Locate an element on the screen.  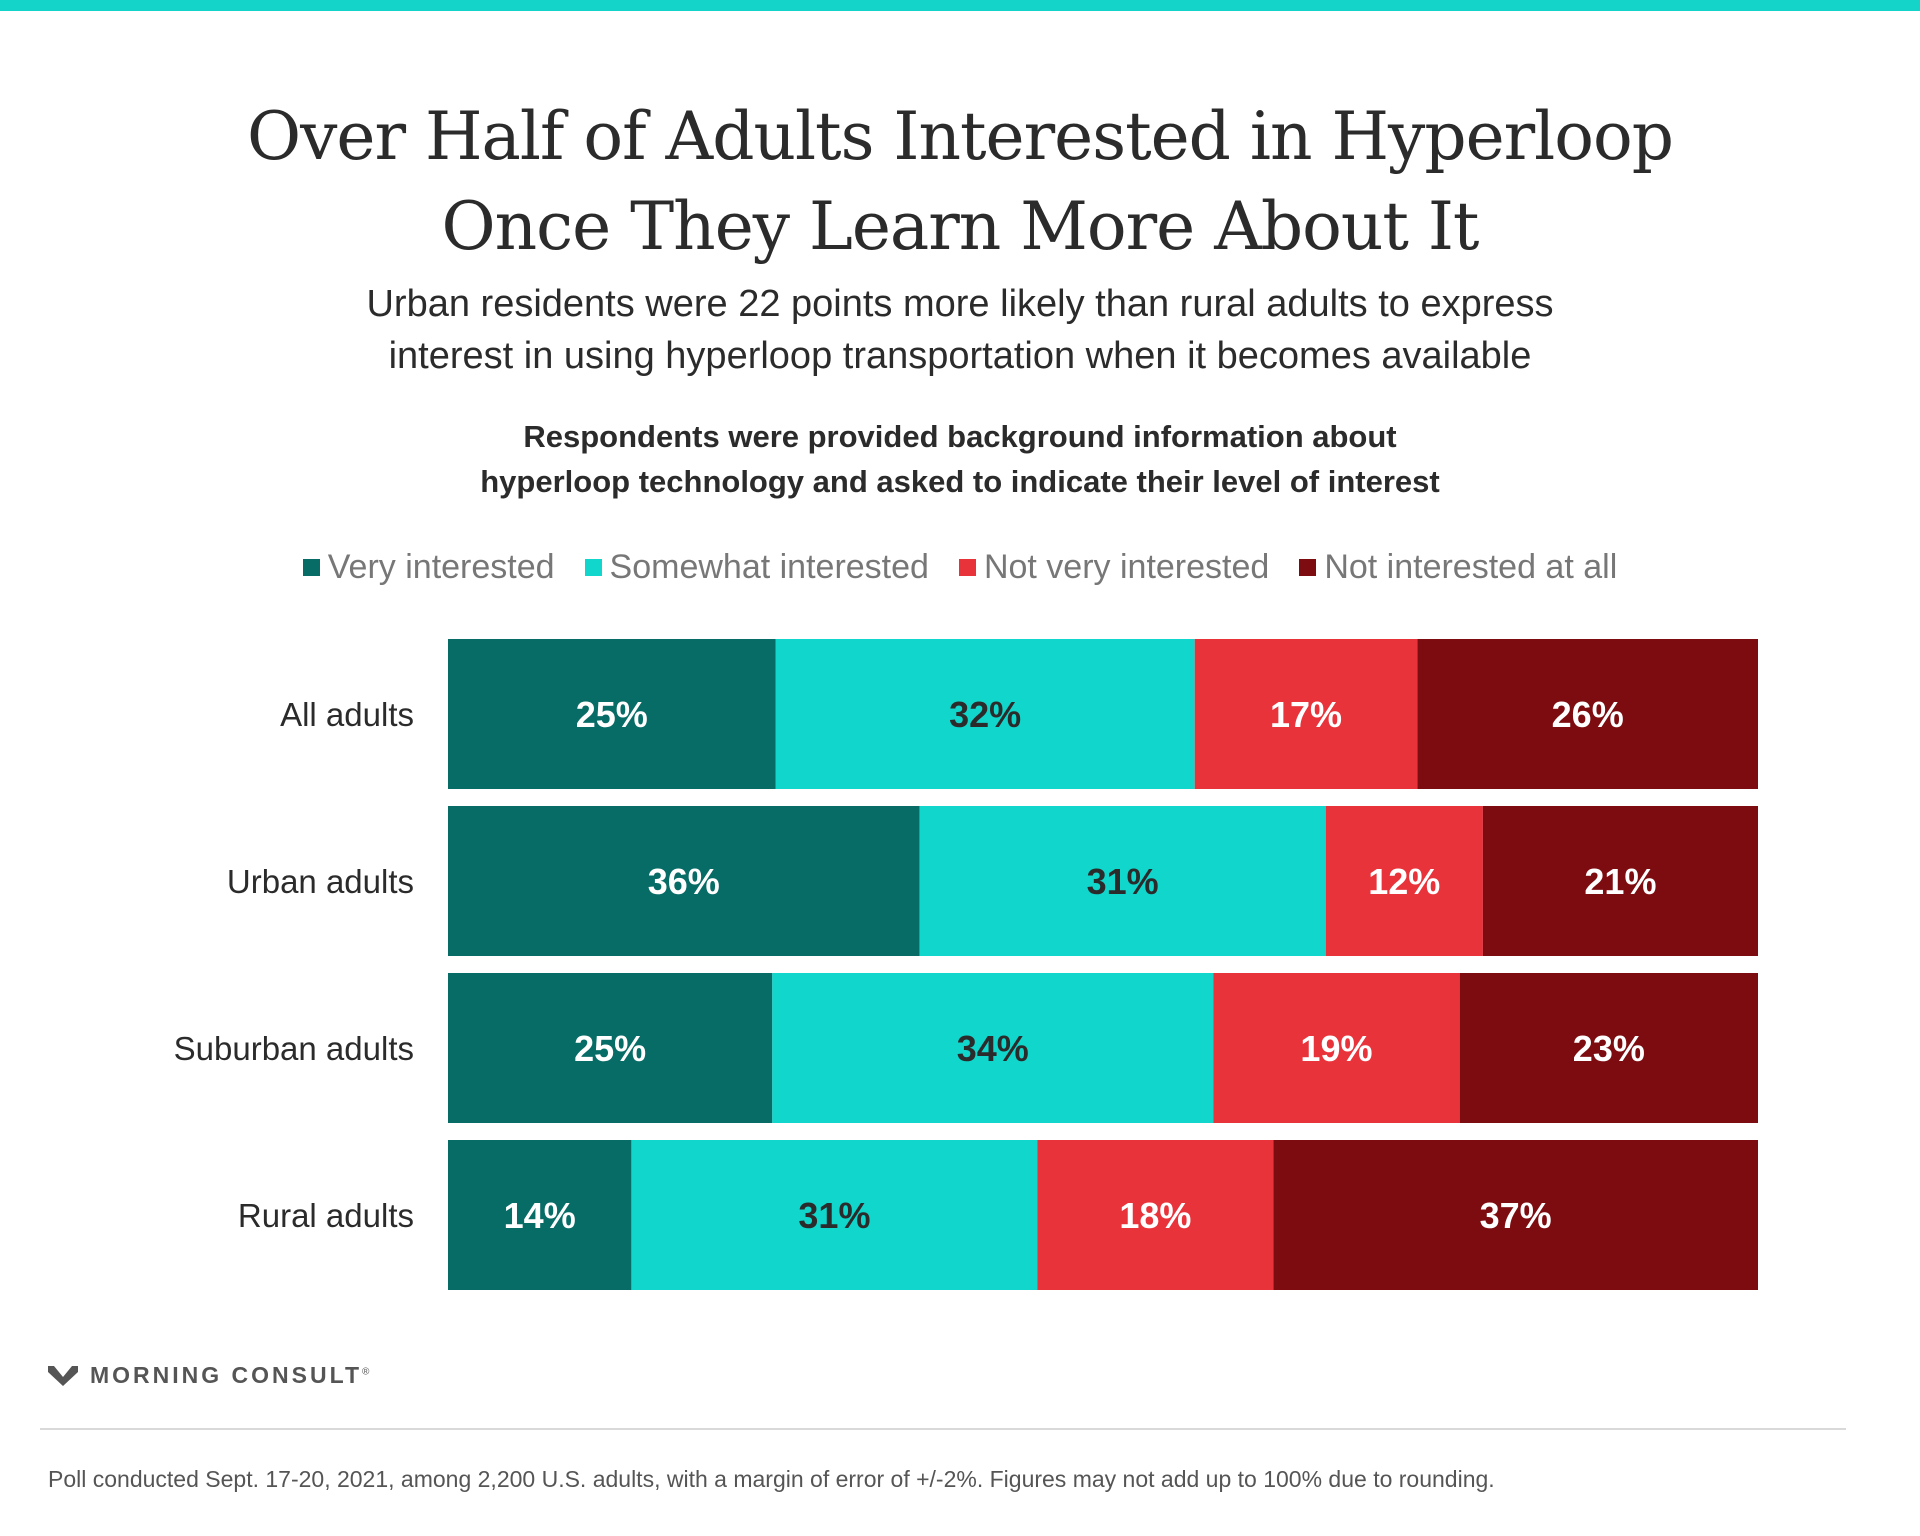
category-label-all-adults: All adults is located at coordinates (347, 714).